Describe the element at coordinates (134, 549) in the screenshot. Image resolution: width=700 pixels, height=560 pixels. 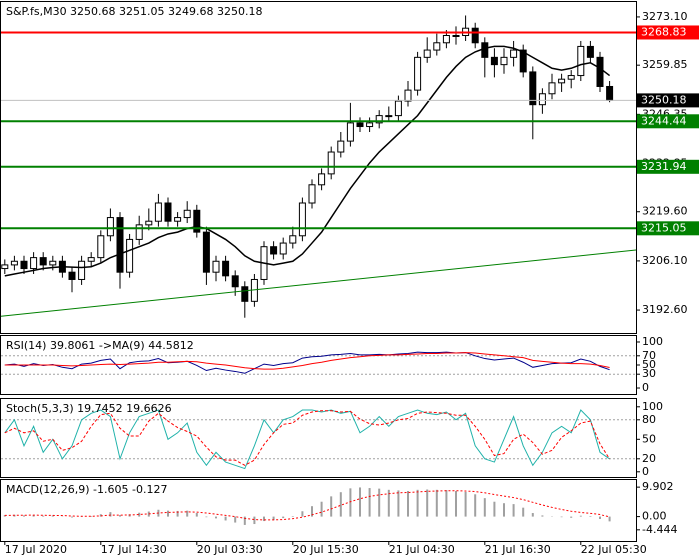
I see `x-tick-label: 17 Jul 14:30` at that location.